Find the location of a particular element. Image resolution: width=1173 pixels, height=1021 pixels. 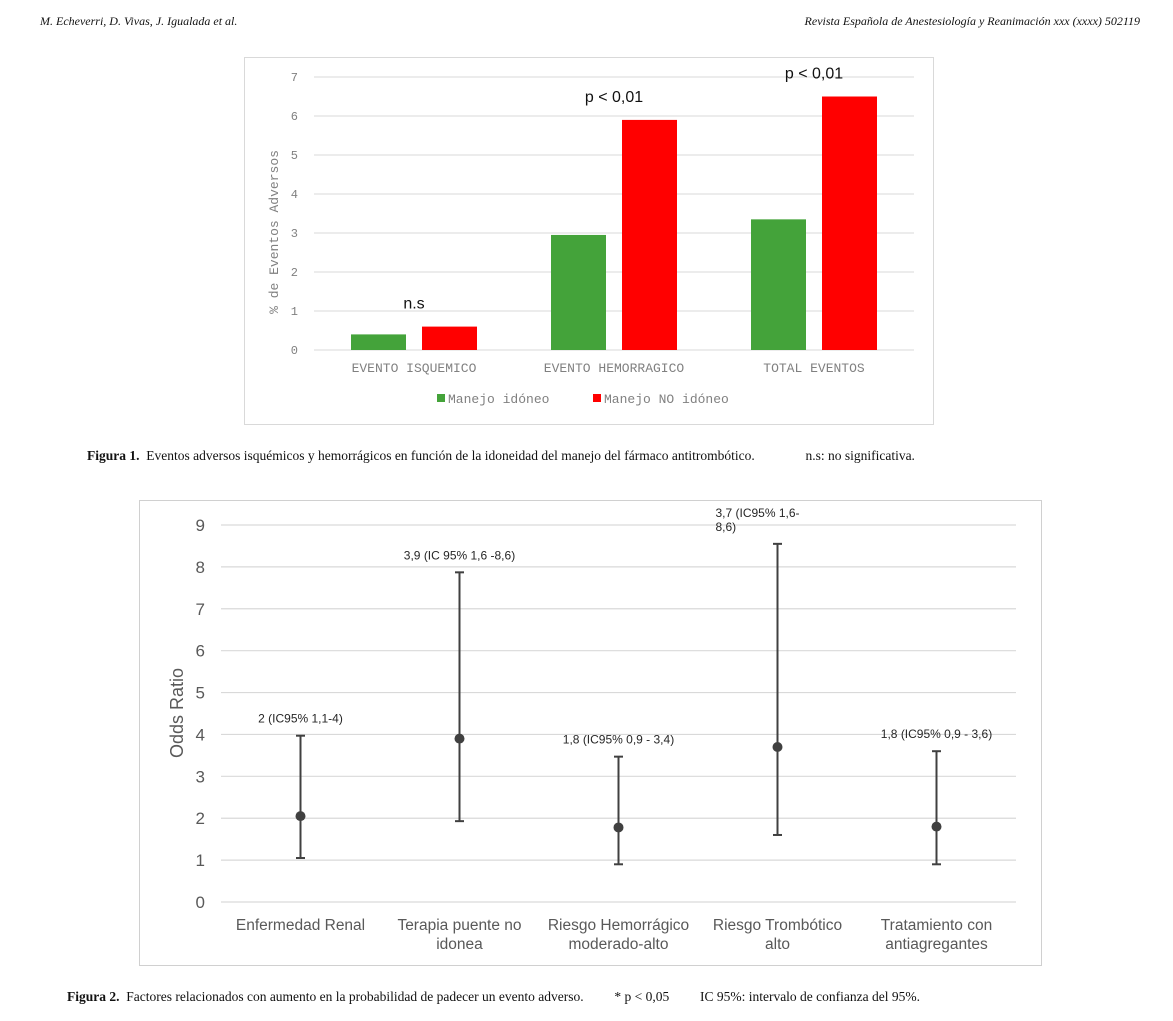

figure1-x-tick-label: TOTAL EVENTOS is located at coordinates (814, 368).